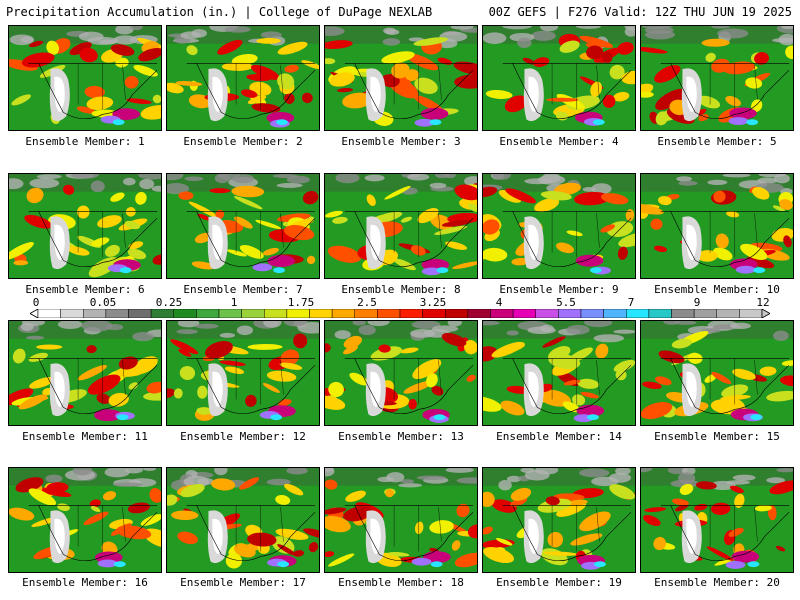 The image size is (800, 600). What do you see at coordinates (559, 582) in the screenshot?
I see `ensemble-member-label: Ensemble Member: 19` at bounding box center [559, 582].